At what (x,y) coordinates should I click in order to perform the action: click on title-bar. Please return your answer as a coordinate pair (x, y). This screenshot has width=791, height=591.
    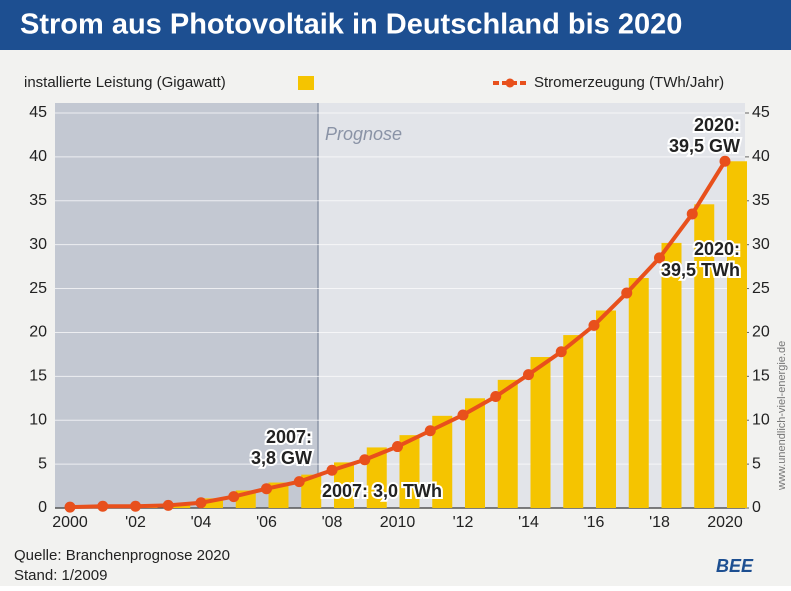
    Looking at the image, I should click on (395, 25).